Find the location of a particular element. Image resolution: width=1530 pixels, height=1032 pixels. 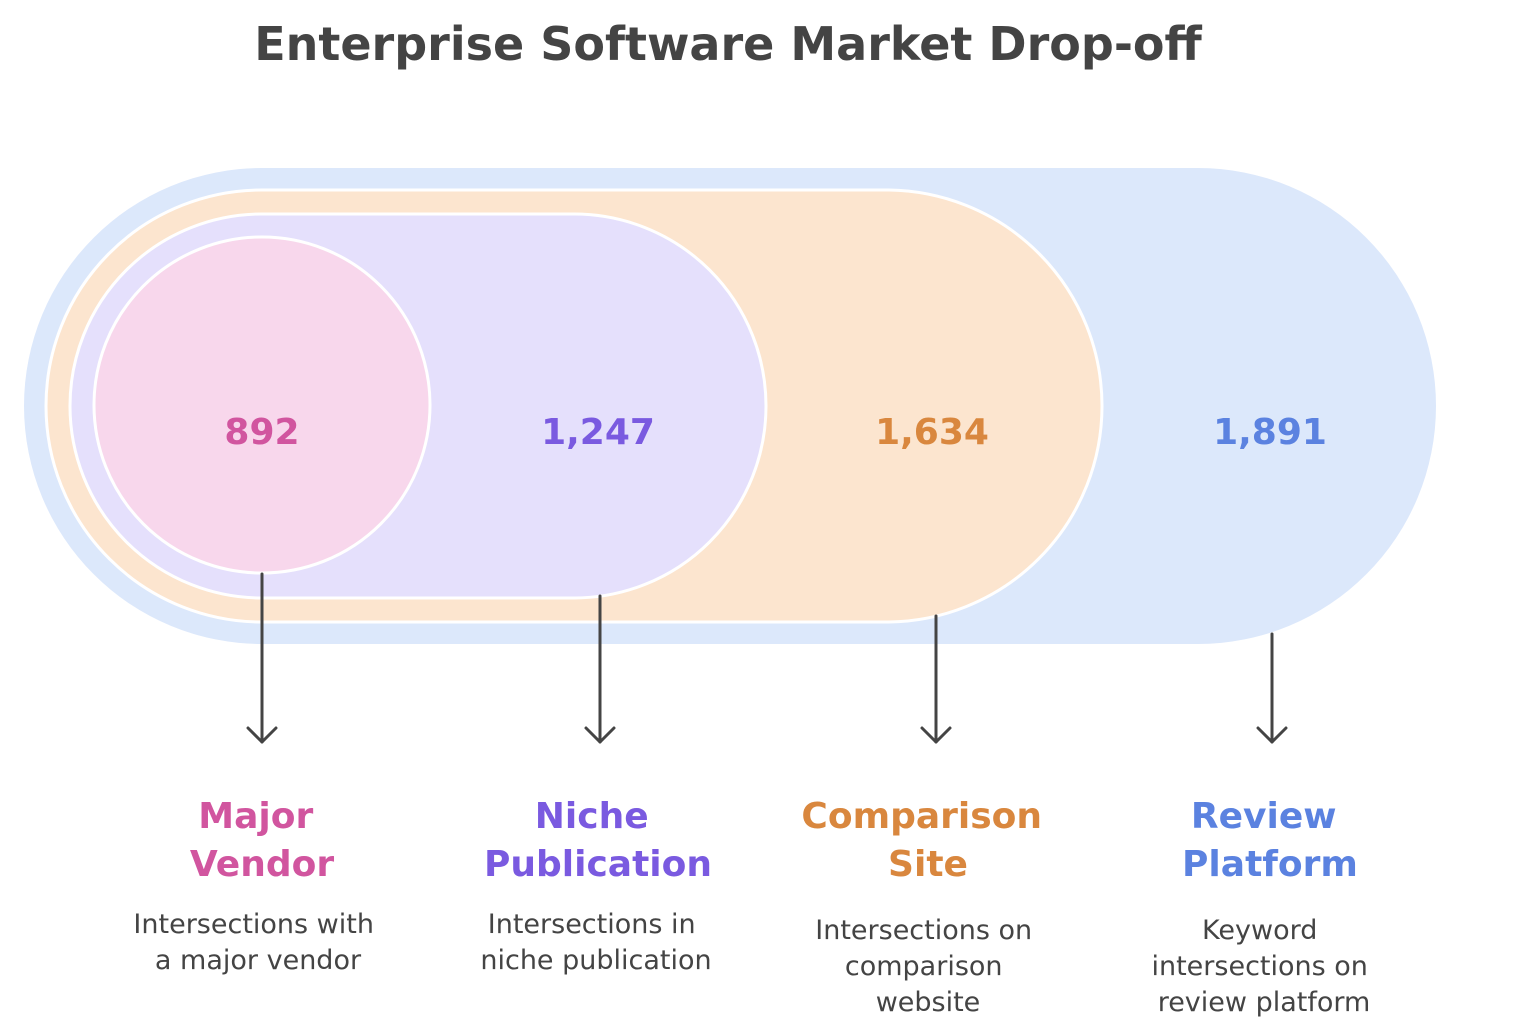

major-vendor-description: Intersections with a major vendor is located at coordinates (257, 942).